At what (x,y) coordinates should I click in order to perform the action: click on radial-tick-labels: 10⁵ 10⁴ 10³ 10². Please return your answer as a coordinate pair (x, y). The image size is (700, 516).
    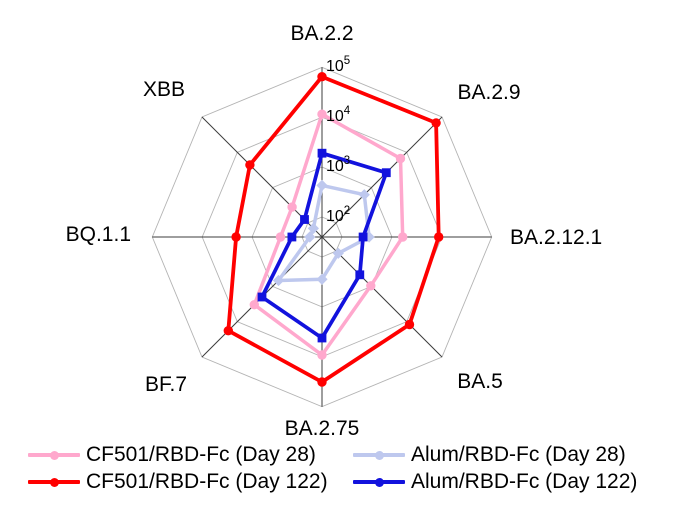
    Looking at the image, I should click on (338, 140).